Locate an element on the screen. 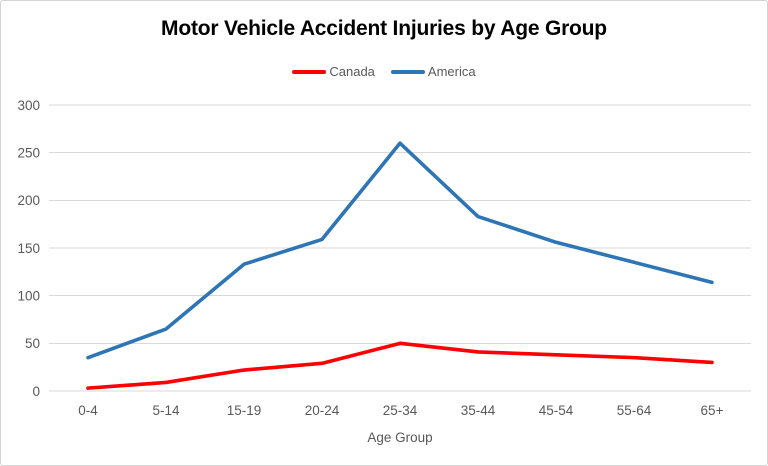 The image size is (768, 466). series-line-canada is located at coordinates (400, 365).